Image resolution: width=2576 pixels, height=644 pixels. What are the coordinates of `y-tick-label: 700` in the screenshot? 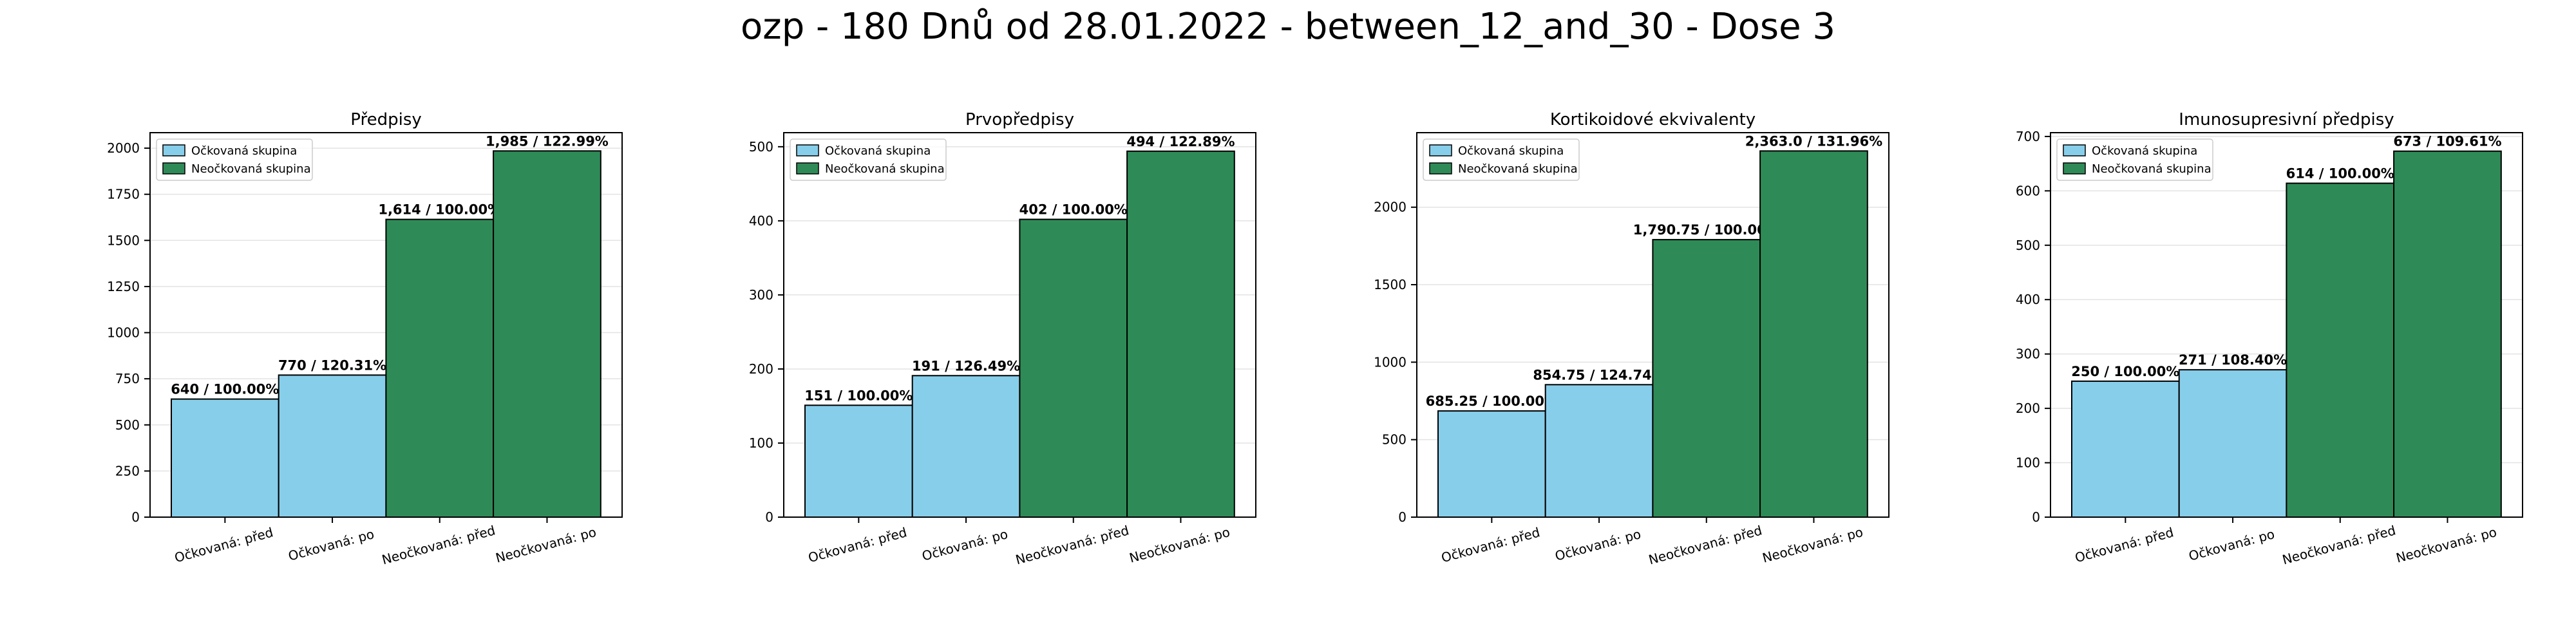 It's located at (2028, 136).